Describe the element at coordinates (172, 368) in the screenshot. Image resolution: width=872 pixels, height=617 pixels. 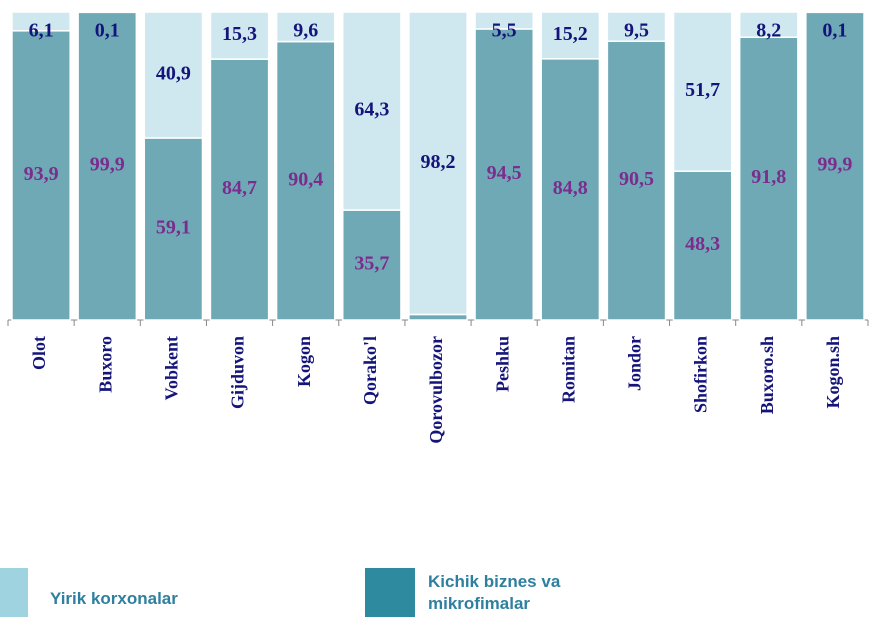
I see `x-tick-label: Vobkent` at that location.